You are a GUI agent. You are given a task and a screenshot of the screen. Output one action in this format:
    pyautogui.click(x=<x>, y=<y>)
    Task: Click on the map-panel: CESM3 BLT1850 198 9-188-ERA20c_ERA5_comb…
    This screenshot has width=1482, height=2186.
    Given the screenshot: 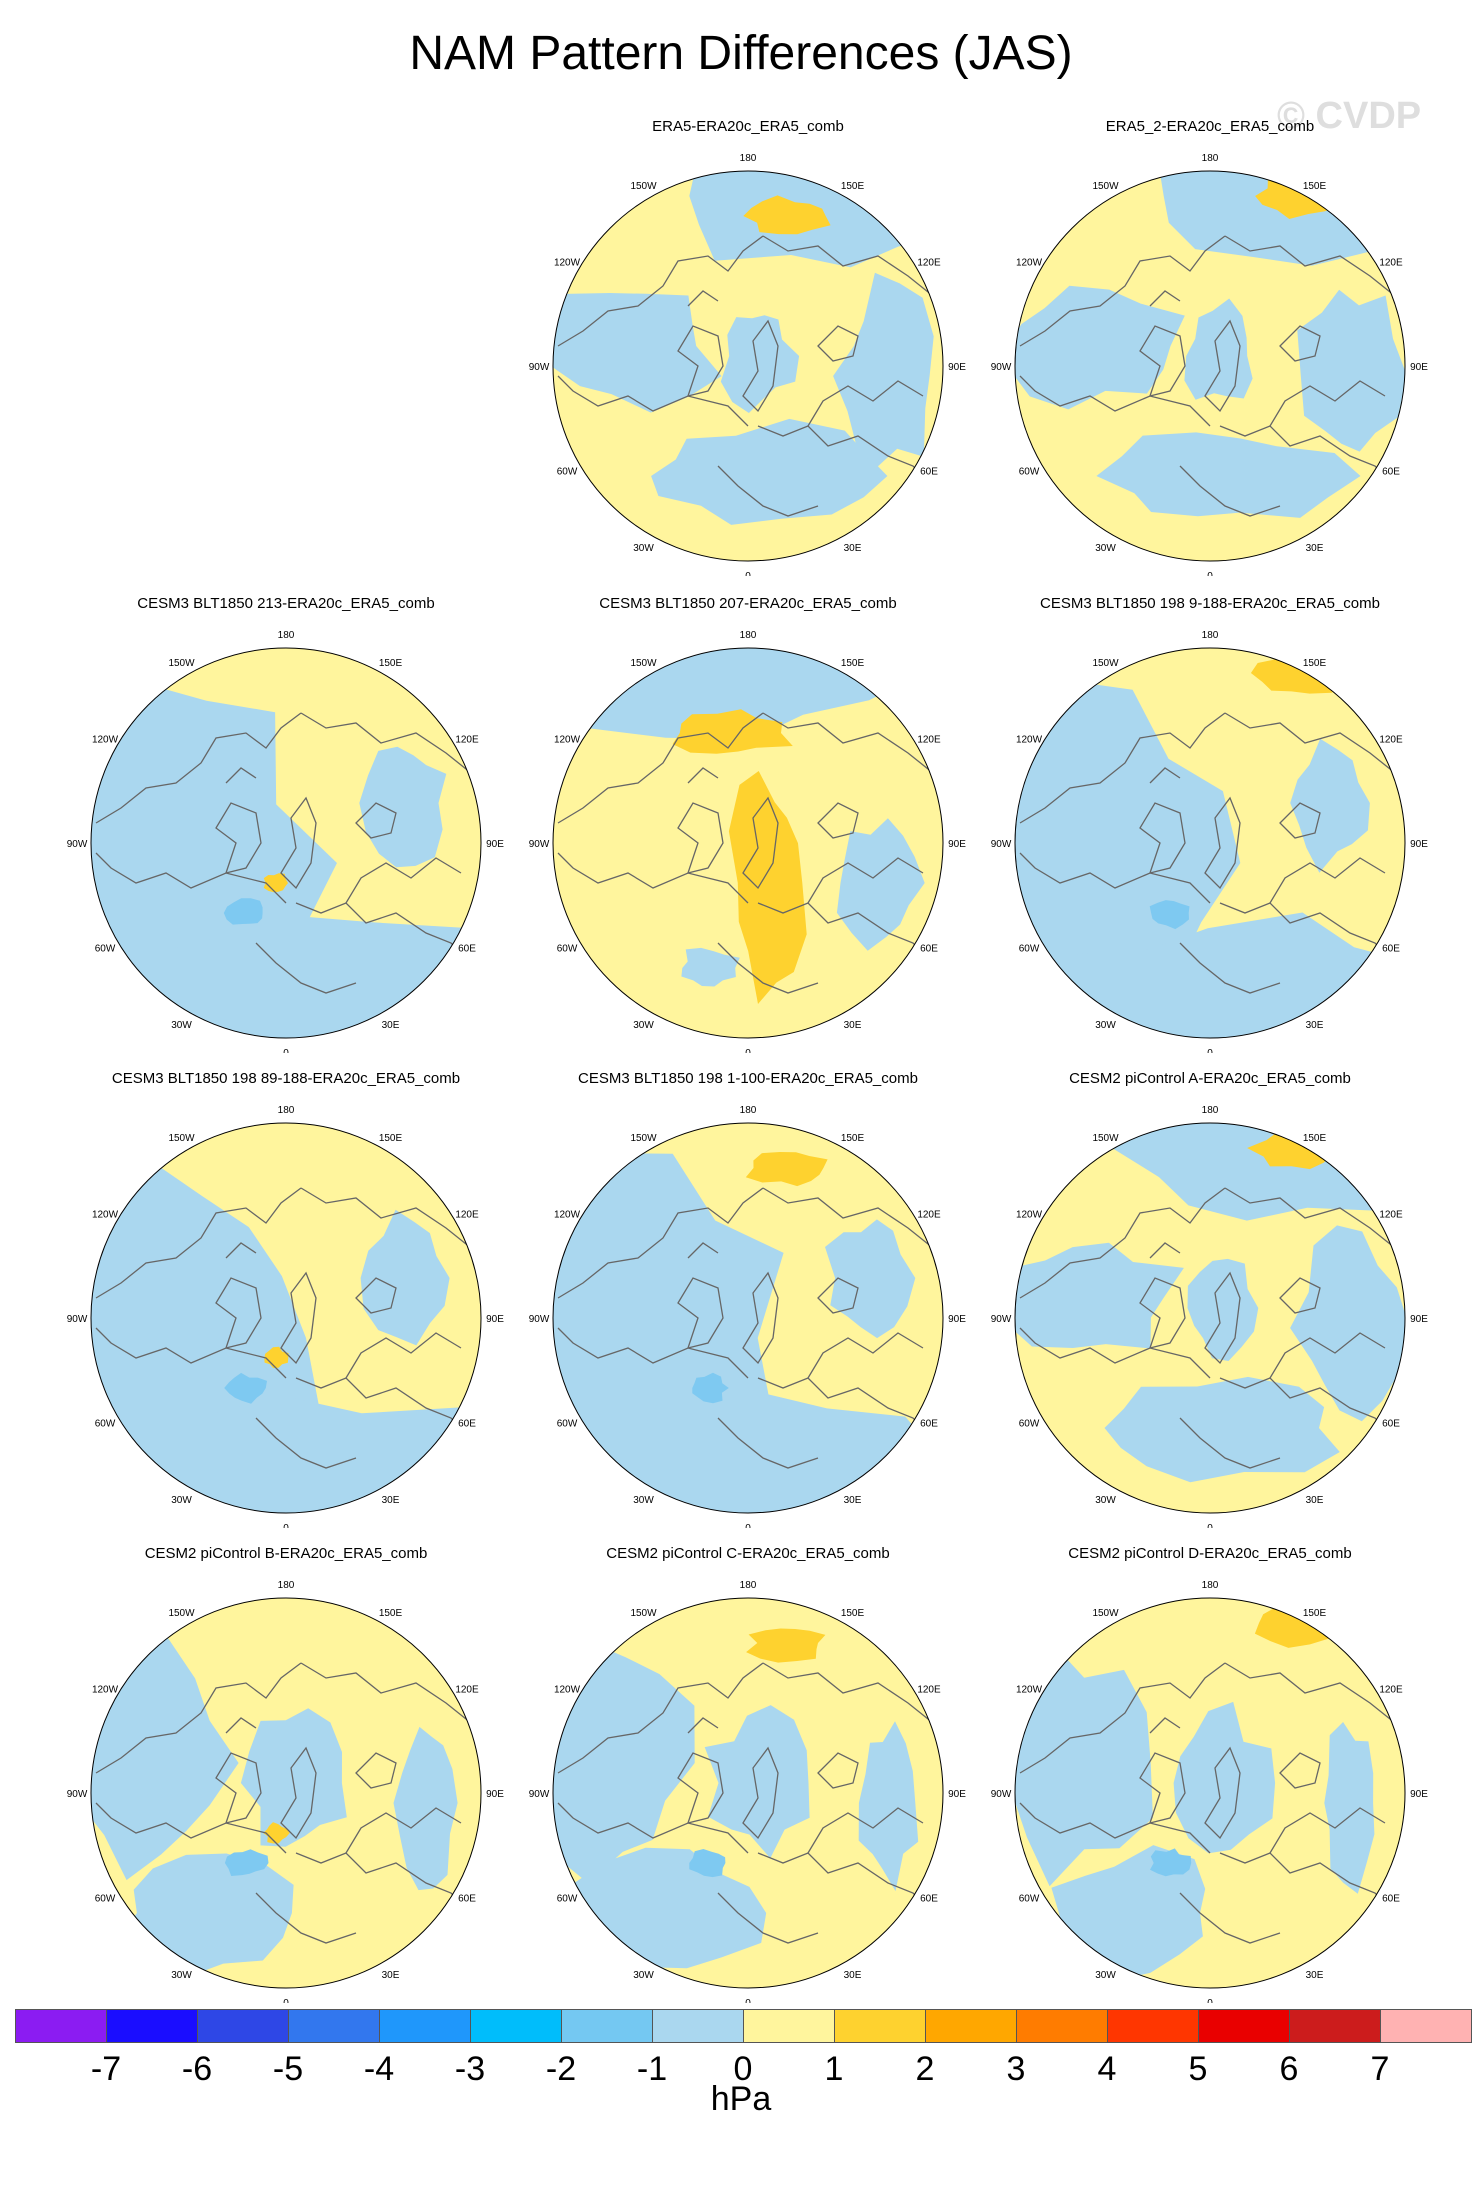 What is the action you would take?
    pyautogui.click(x=1210, y=825)
    